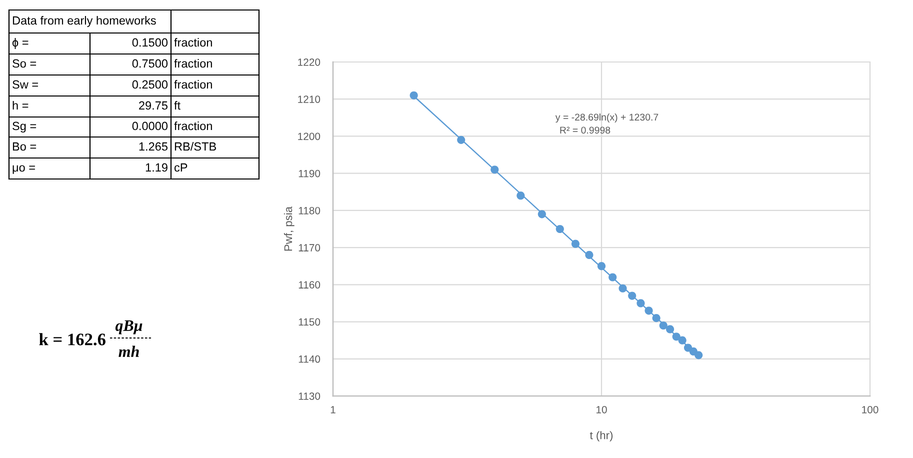 This screenshot has width=913, height=458. Describe the element at coordinates (24, 127) in the screenshot. I see `text: Sg =` at that location.